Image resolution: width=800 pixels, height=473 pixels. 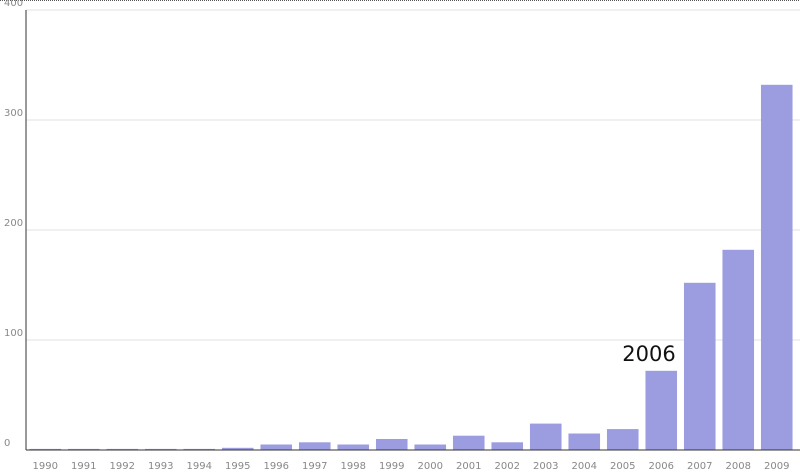 I want to click on x-tick-label: 1997, so click(x=314, y=466).